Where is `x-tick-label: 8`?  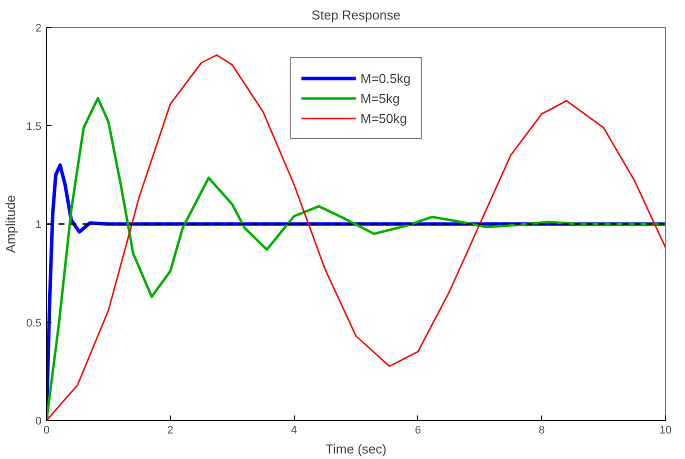
x-tick-label: 8 is located at coordinates (541, 430).